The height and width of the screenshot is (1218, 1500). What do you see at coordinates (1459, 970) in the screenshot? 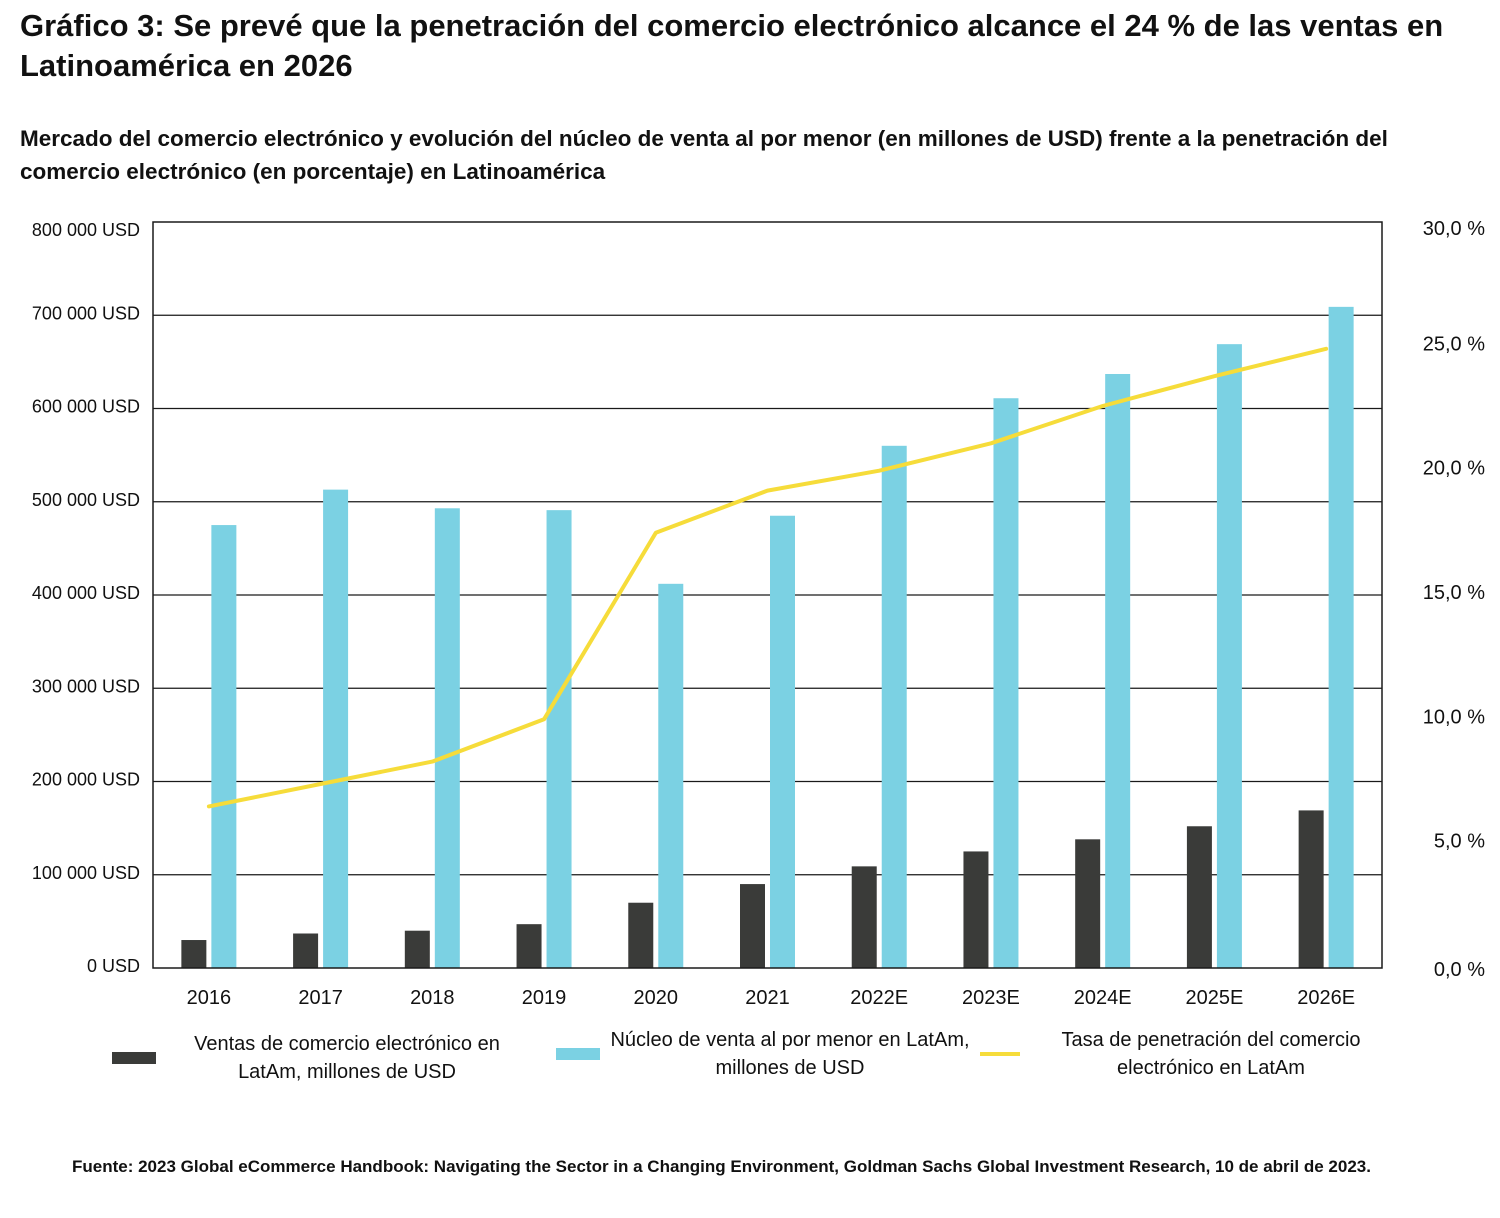
I see `right-axis-tick-label: 0,0 %` at bounding box center [1459, 970].